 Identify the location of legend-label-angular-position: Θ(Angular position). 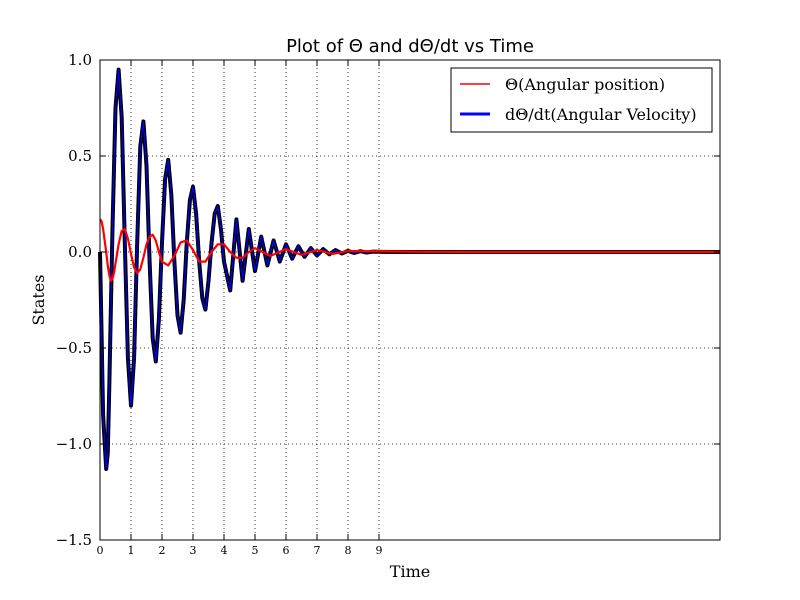
(585, 84).